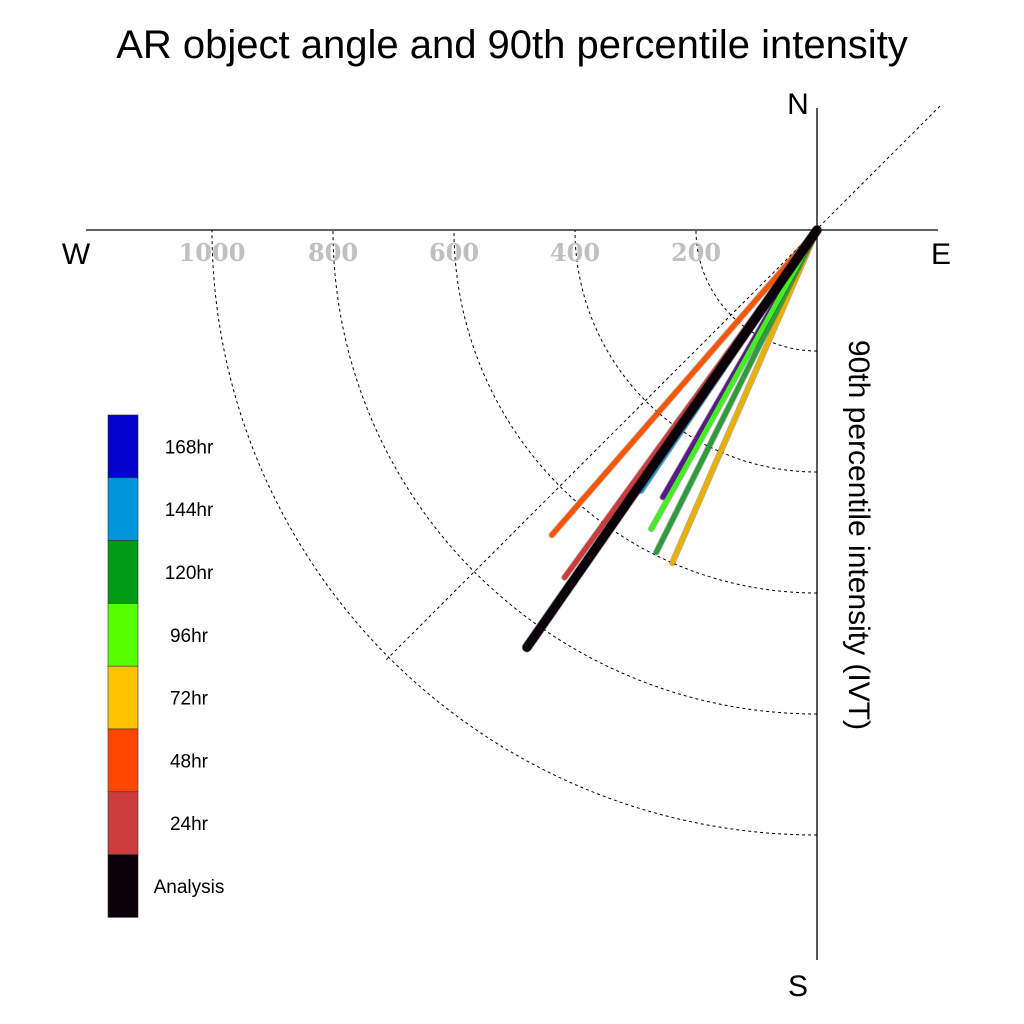  I want to click on radial-tick-labels: 1000 800 600 400 200, so click(450, 252).